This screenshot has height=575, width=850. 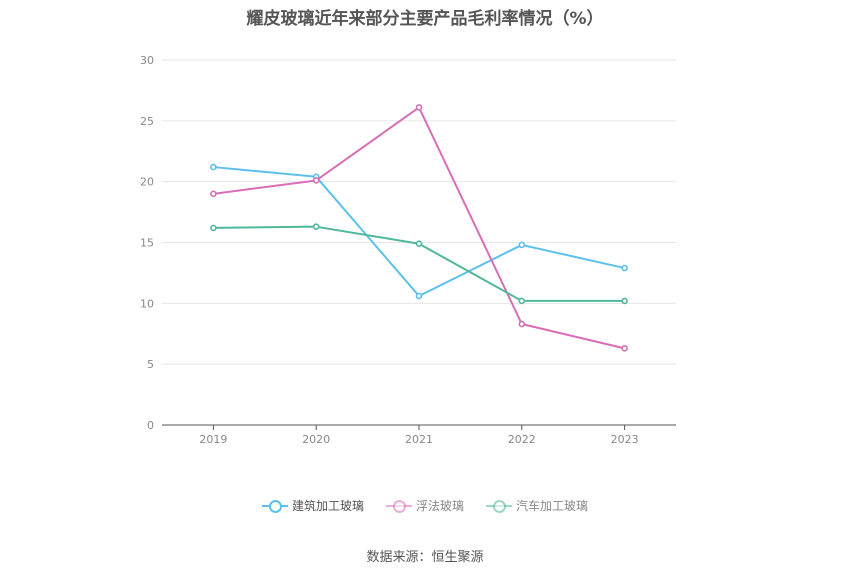 I want to click on legend-item-1: 建筑加工玻璃, so click(x=312, y=505).